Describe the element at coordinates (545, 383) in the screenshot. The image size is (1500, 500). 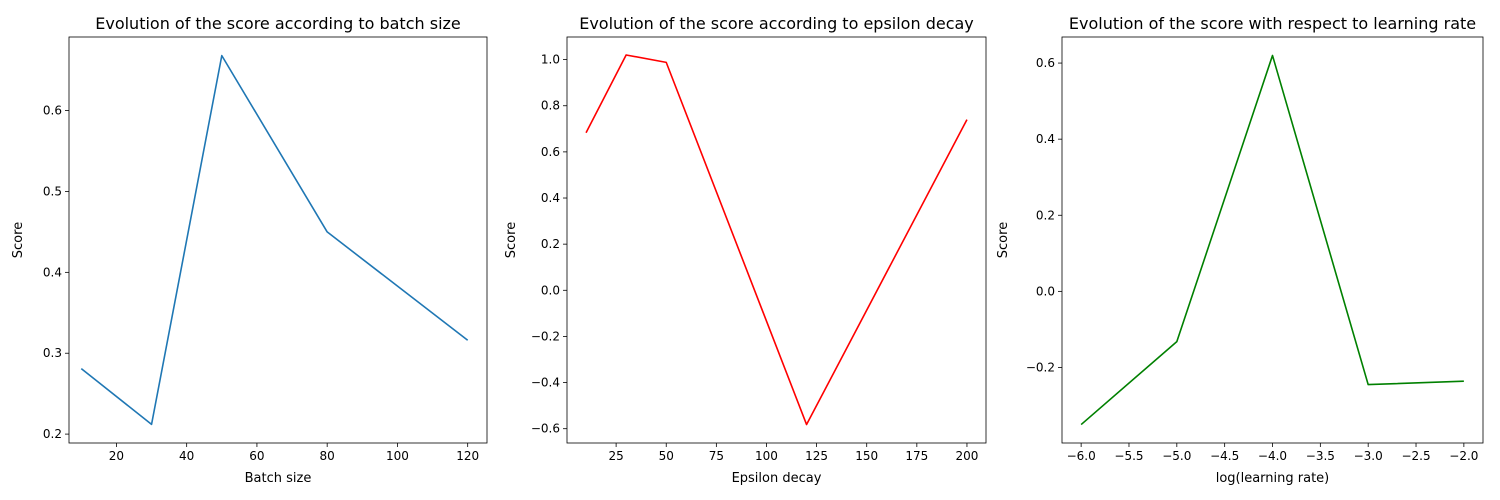
I see `y-tick-label: −0.4` at that location.